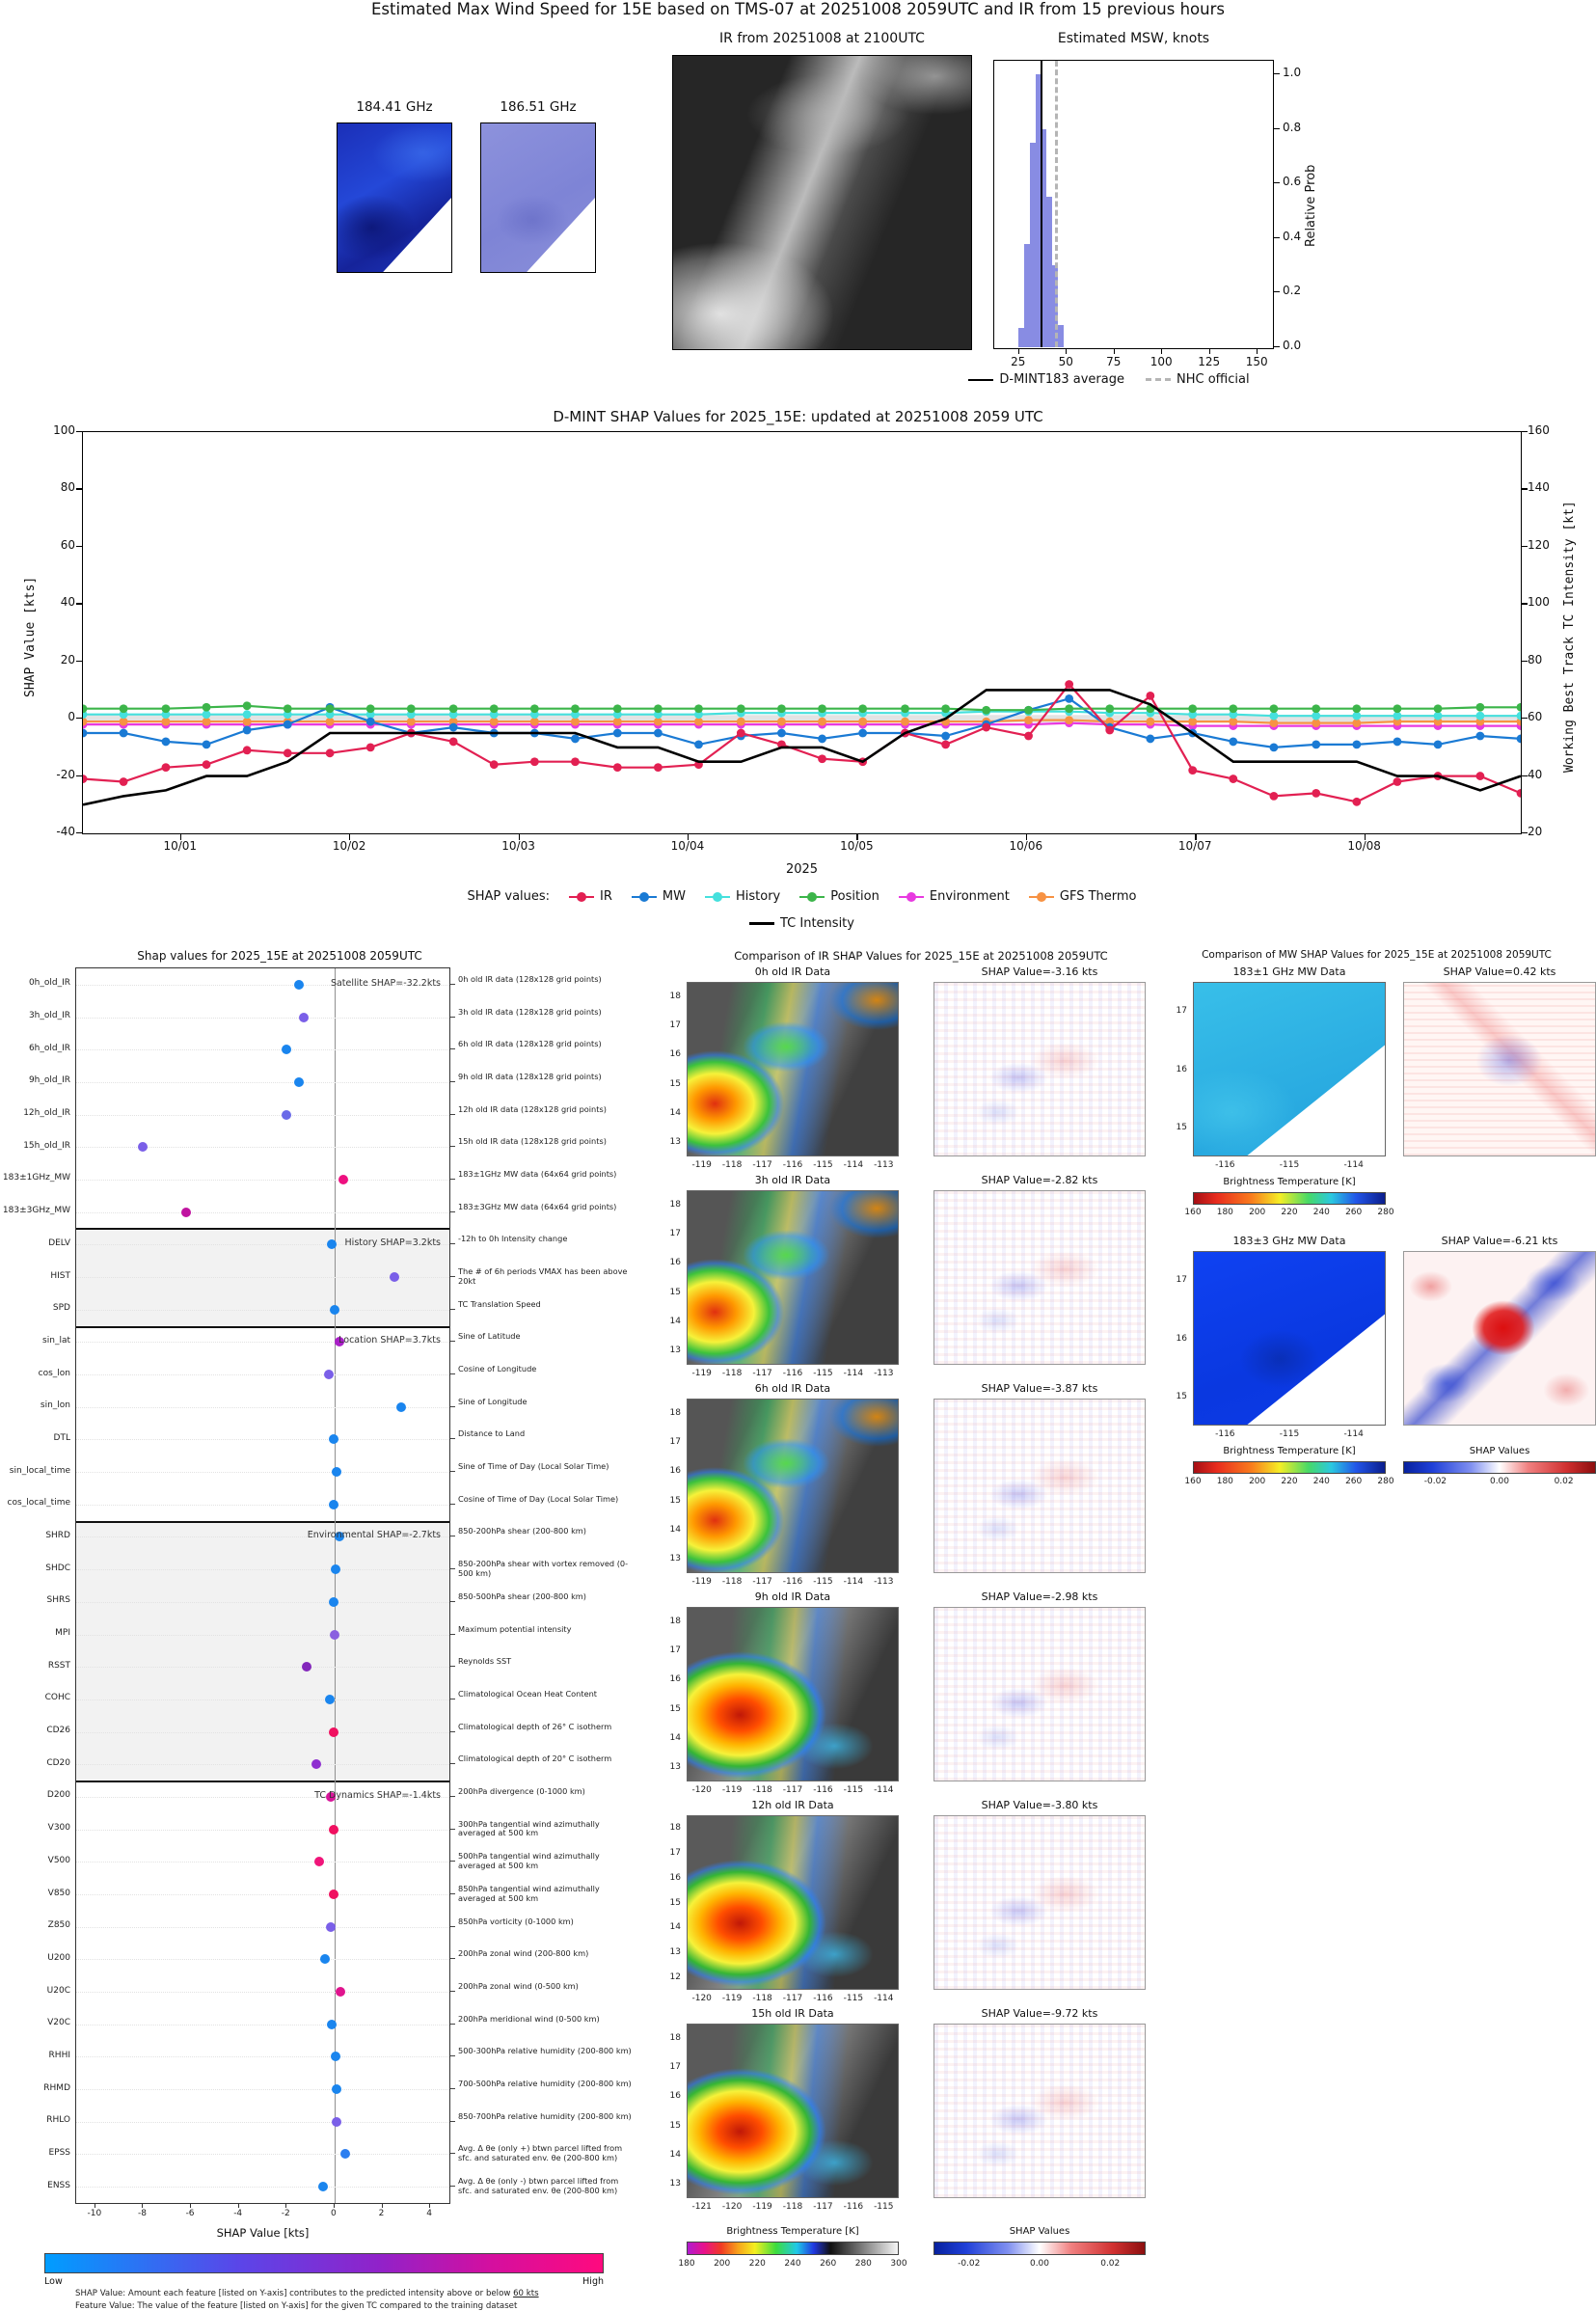  I want to click on legend-dmint-average-label: D-MINT183 average, so click(1062, 379).